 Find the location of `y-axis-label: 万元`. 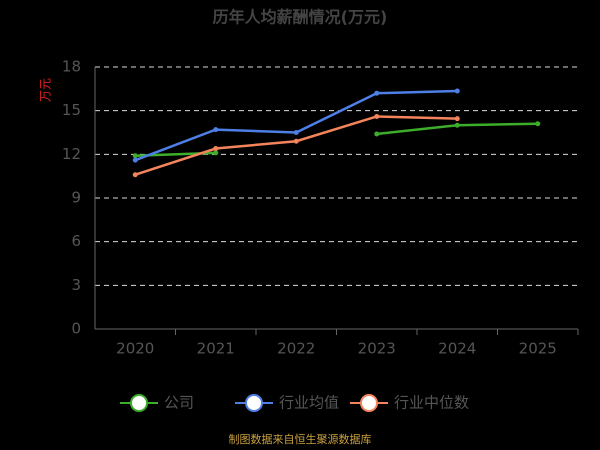

y-axis-label: 万元 is located at coordinates (46, 90).